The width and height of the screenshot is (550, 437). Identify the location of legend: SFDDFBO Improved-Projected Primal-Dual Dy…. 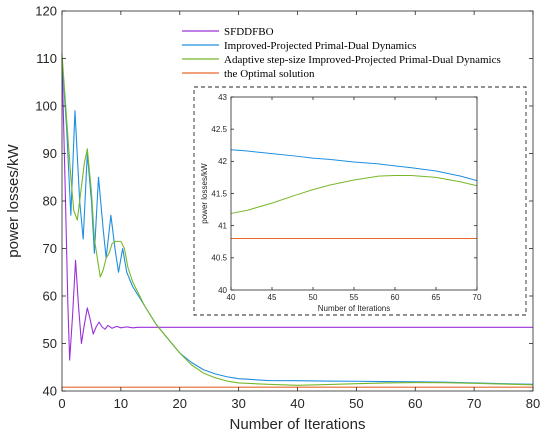
(341, 53).